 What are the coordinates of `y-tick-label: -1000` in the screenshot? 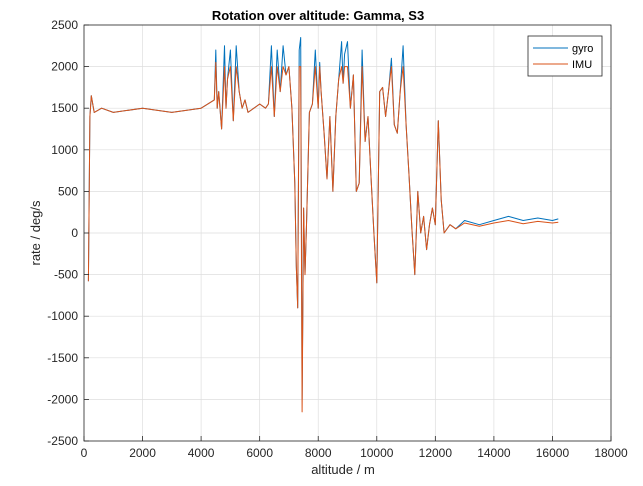 It's located at (62, 316).